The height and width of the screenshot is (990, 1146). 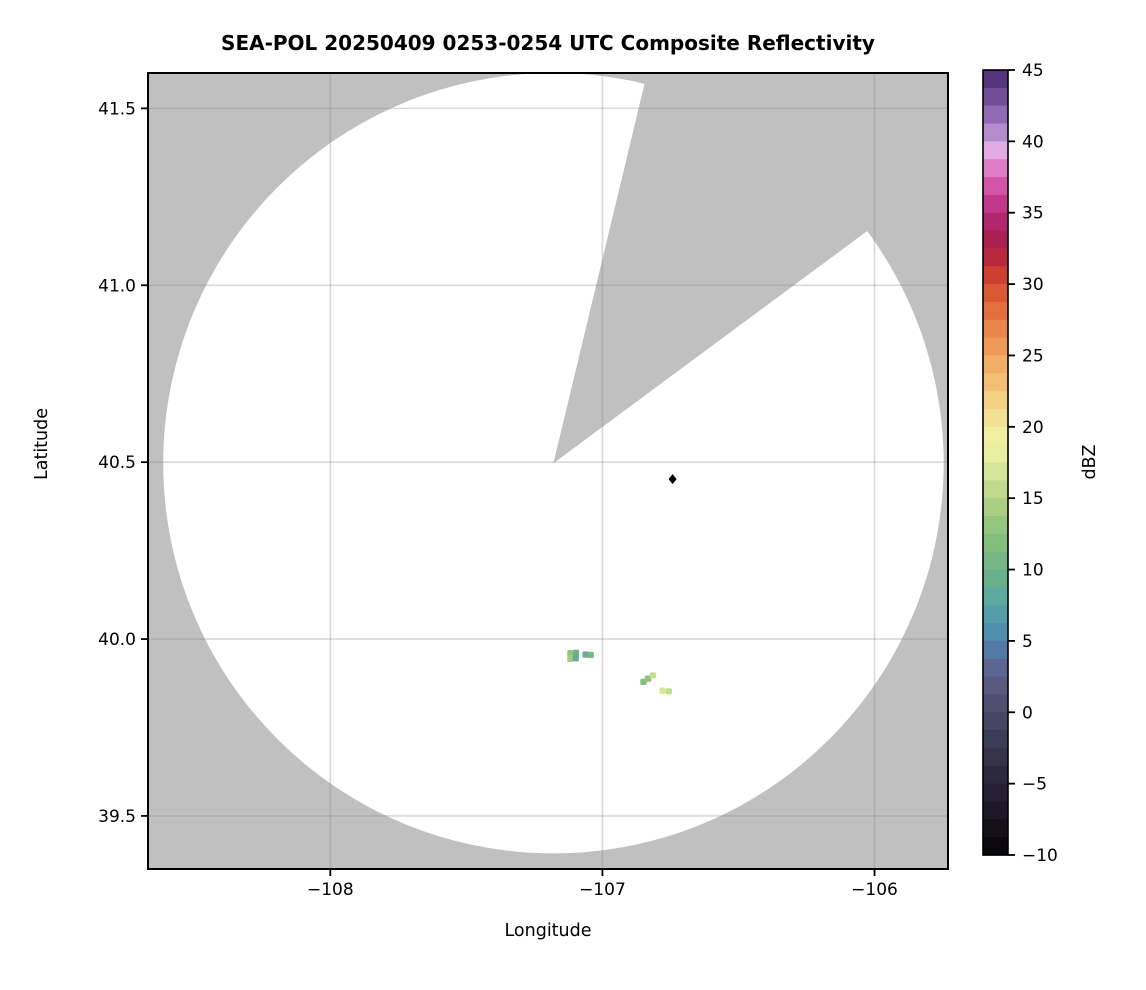 I want to click on colorbar-tick-label: 20, so click(x=1033, y=428).